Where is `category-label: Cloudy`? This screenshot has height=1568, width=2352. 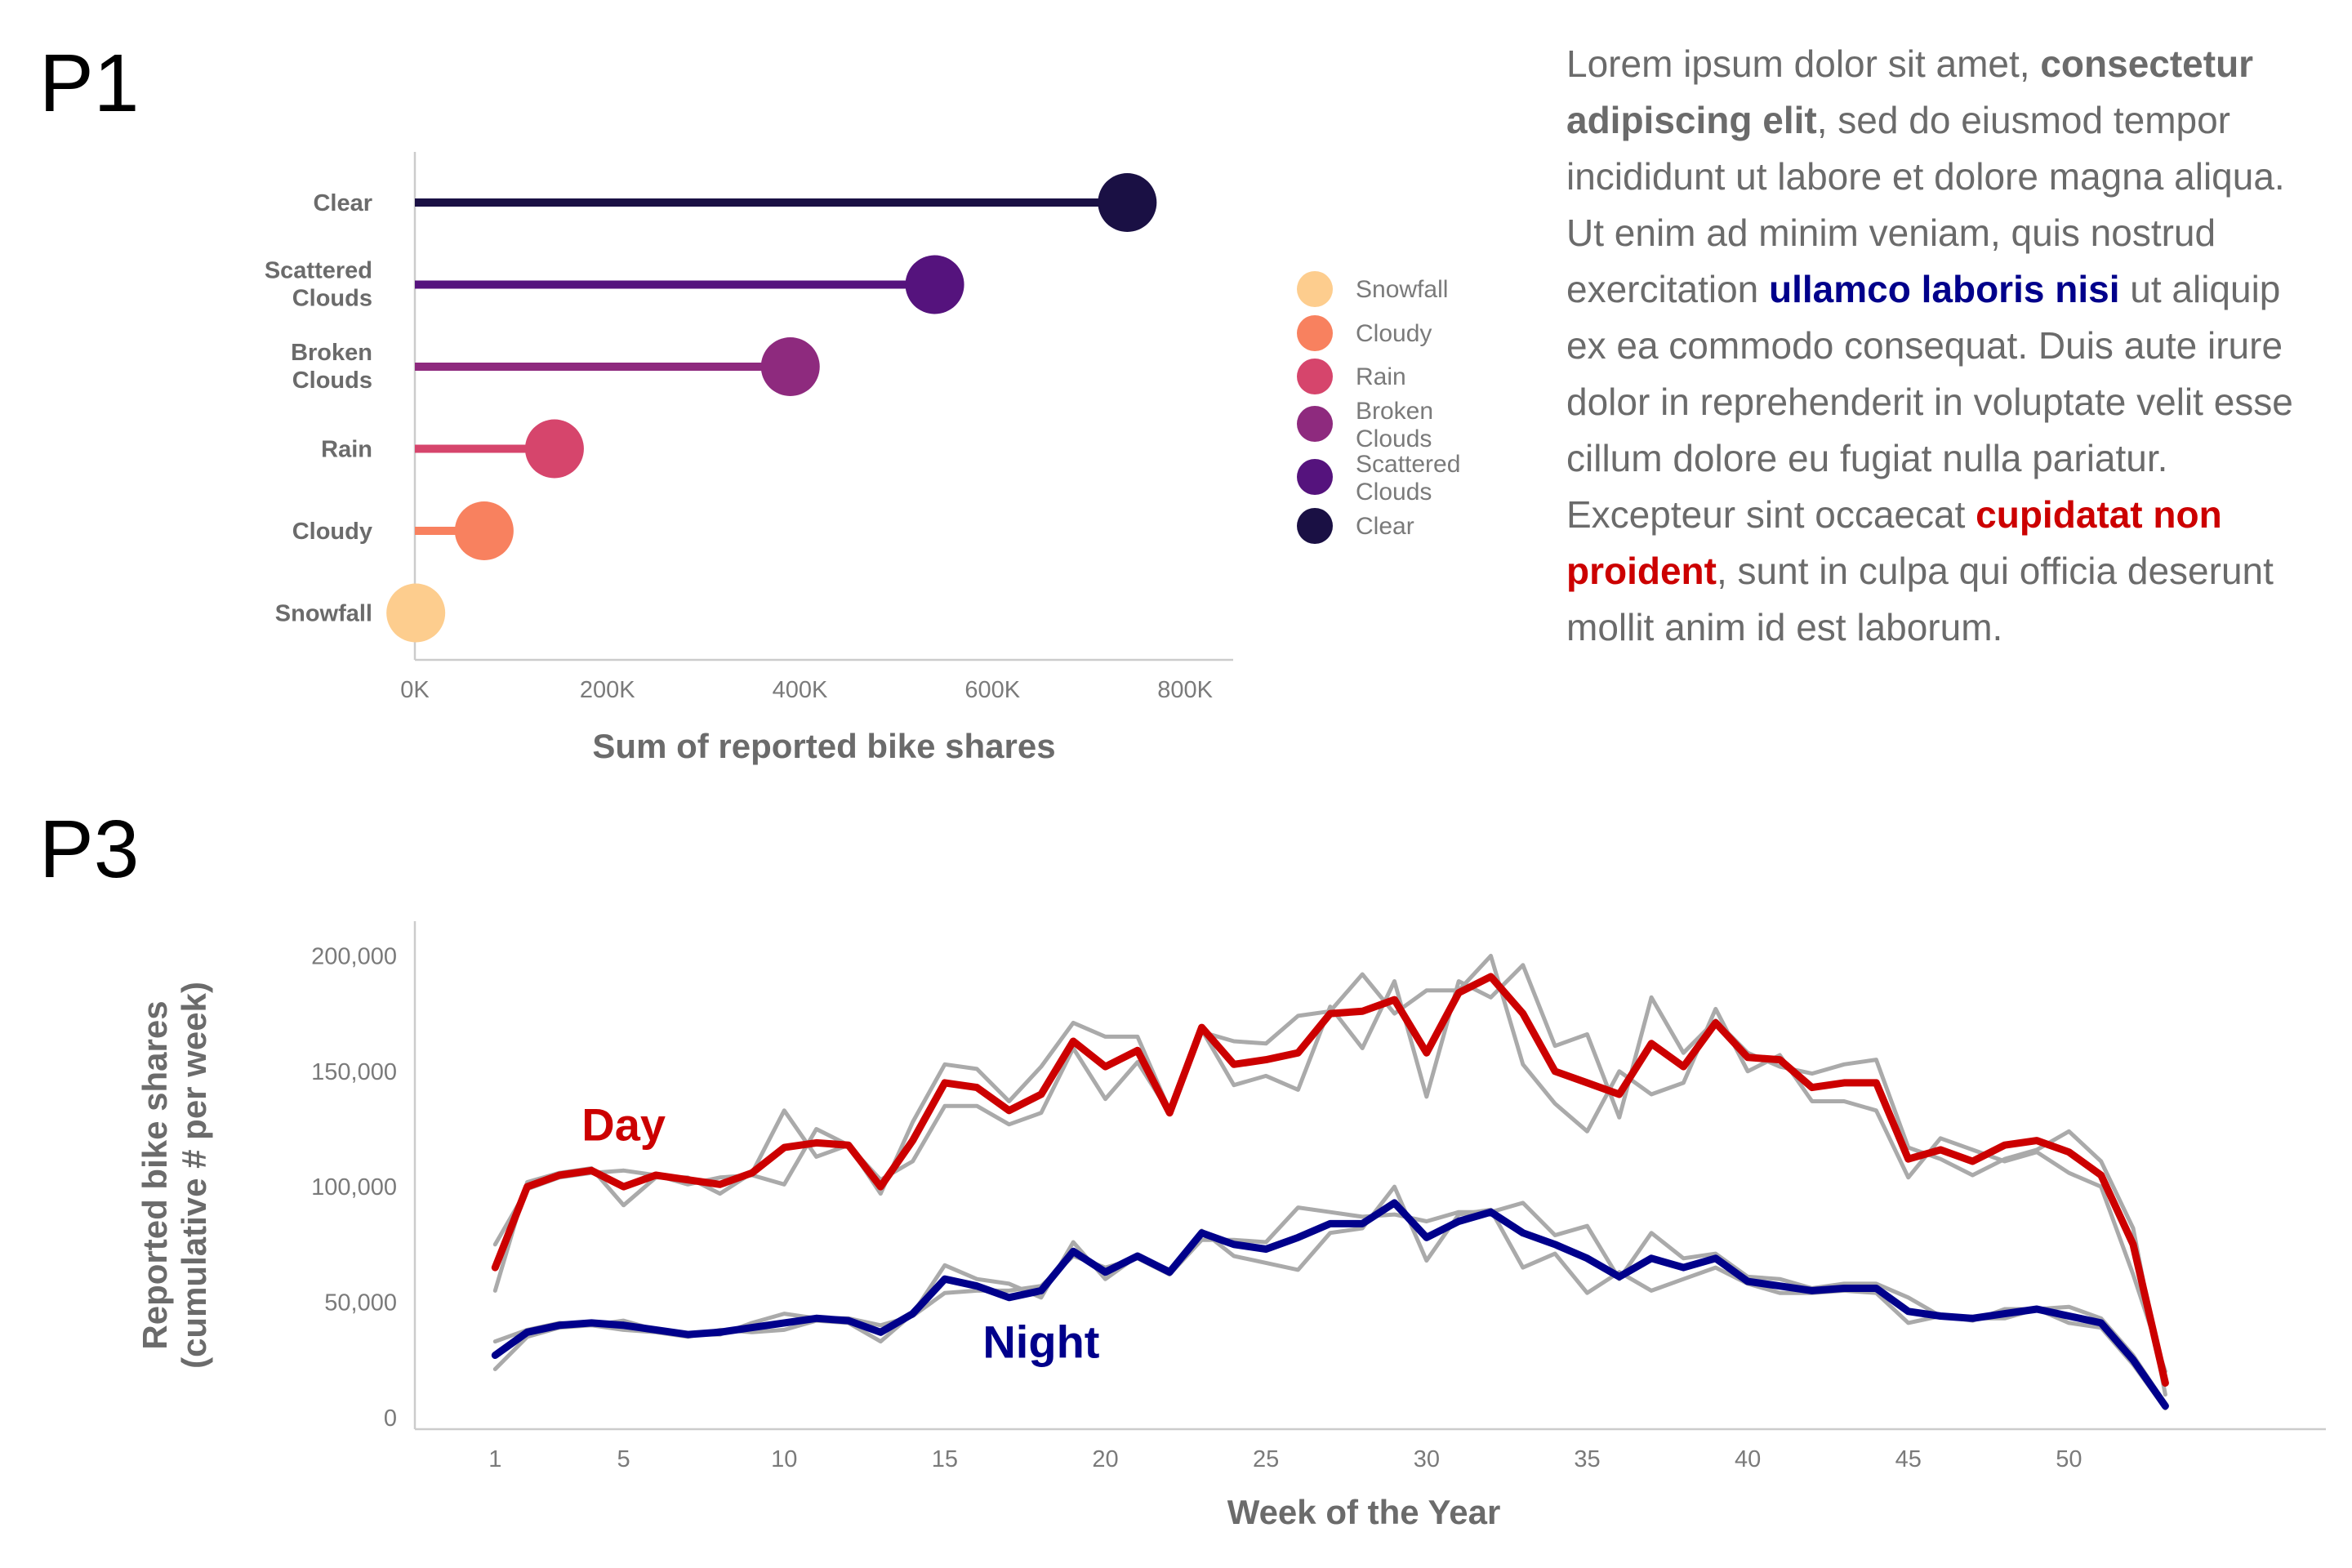 category-label: Cloudy is located at coordinates (332, 532).